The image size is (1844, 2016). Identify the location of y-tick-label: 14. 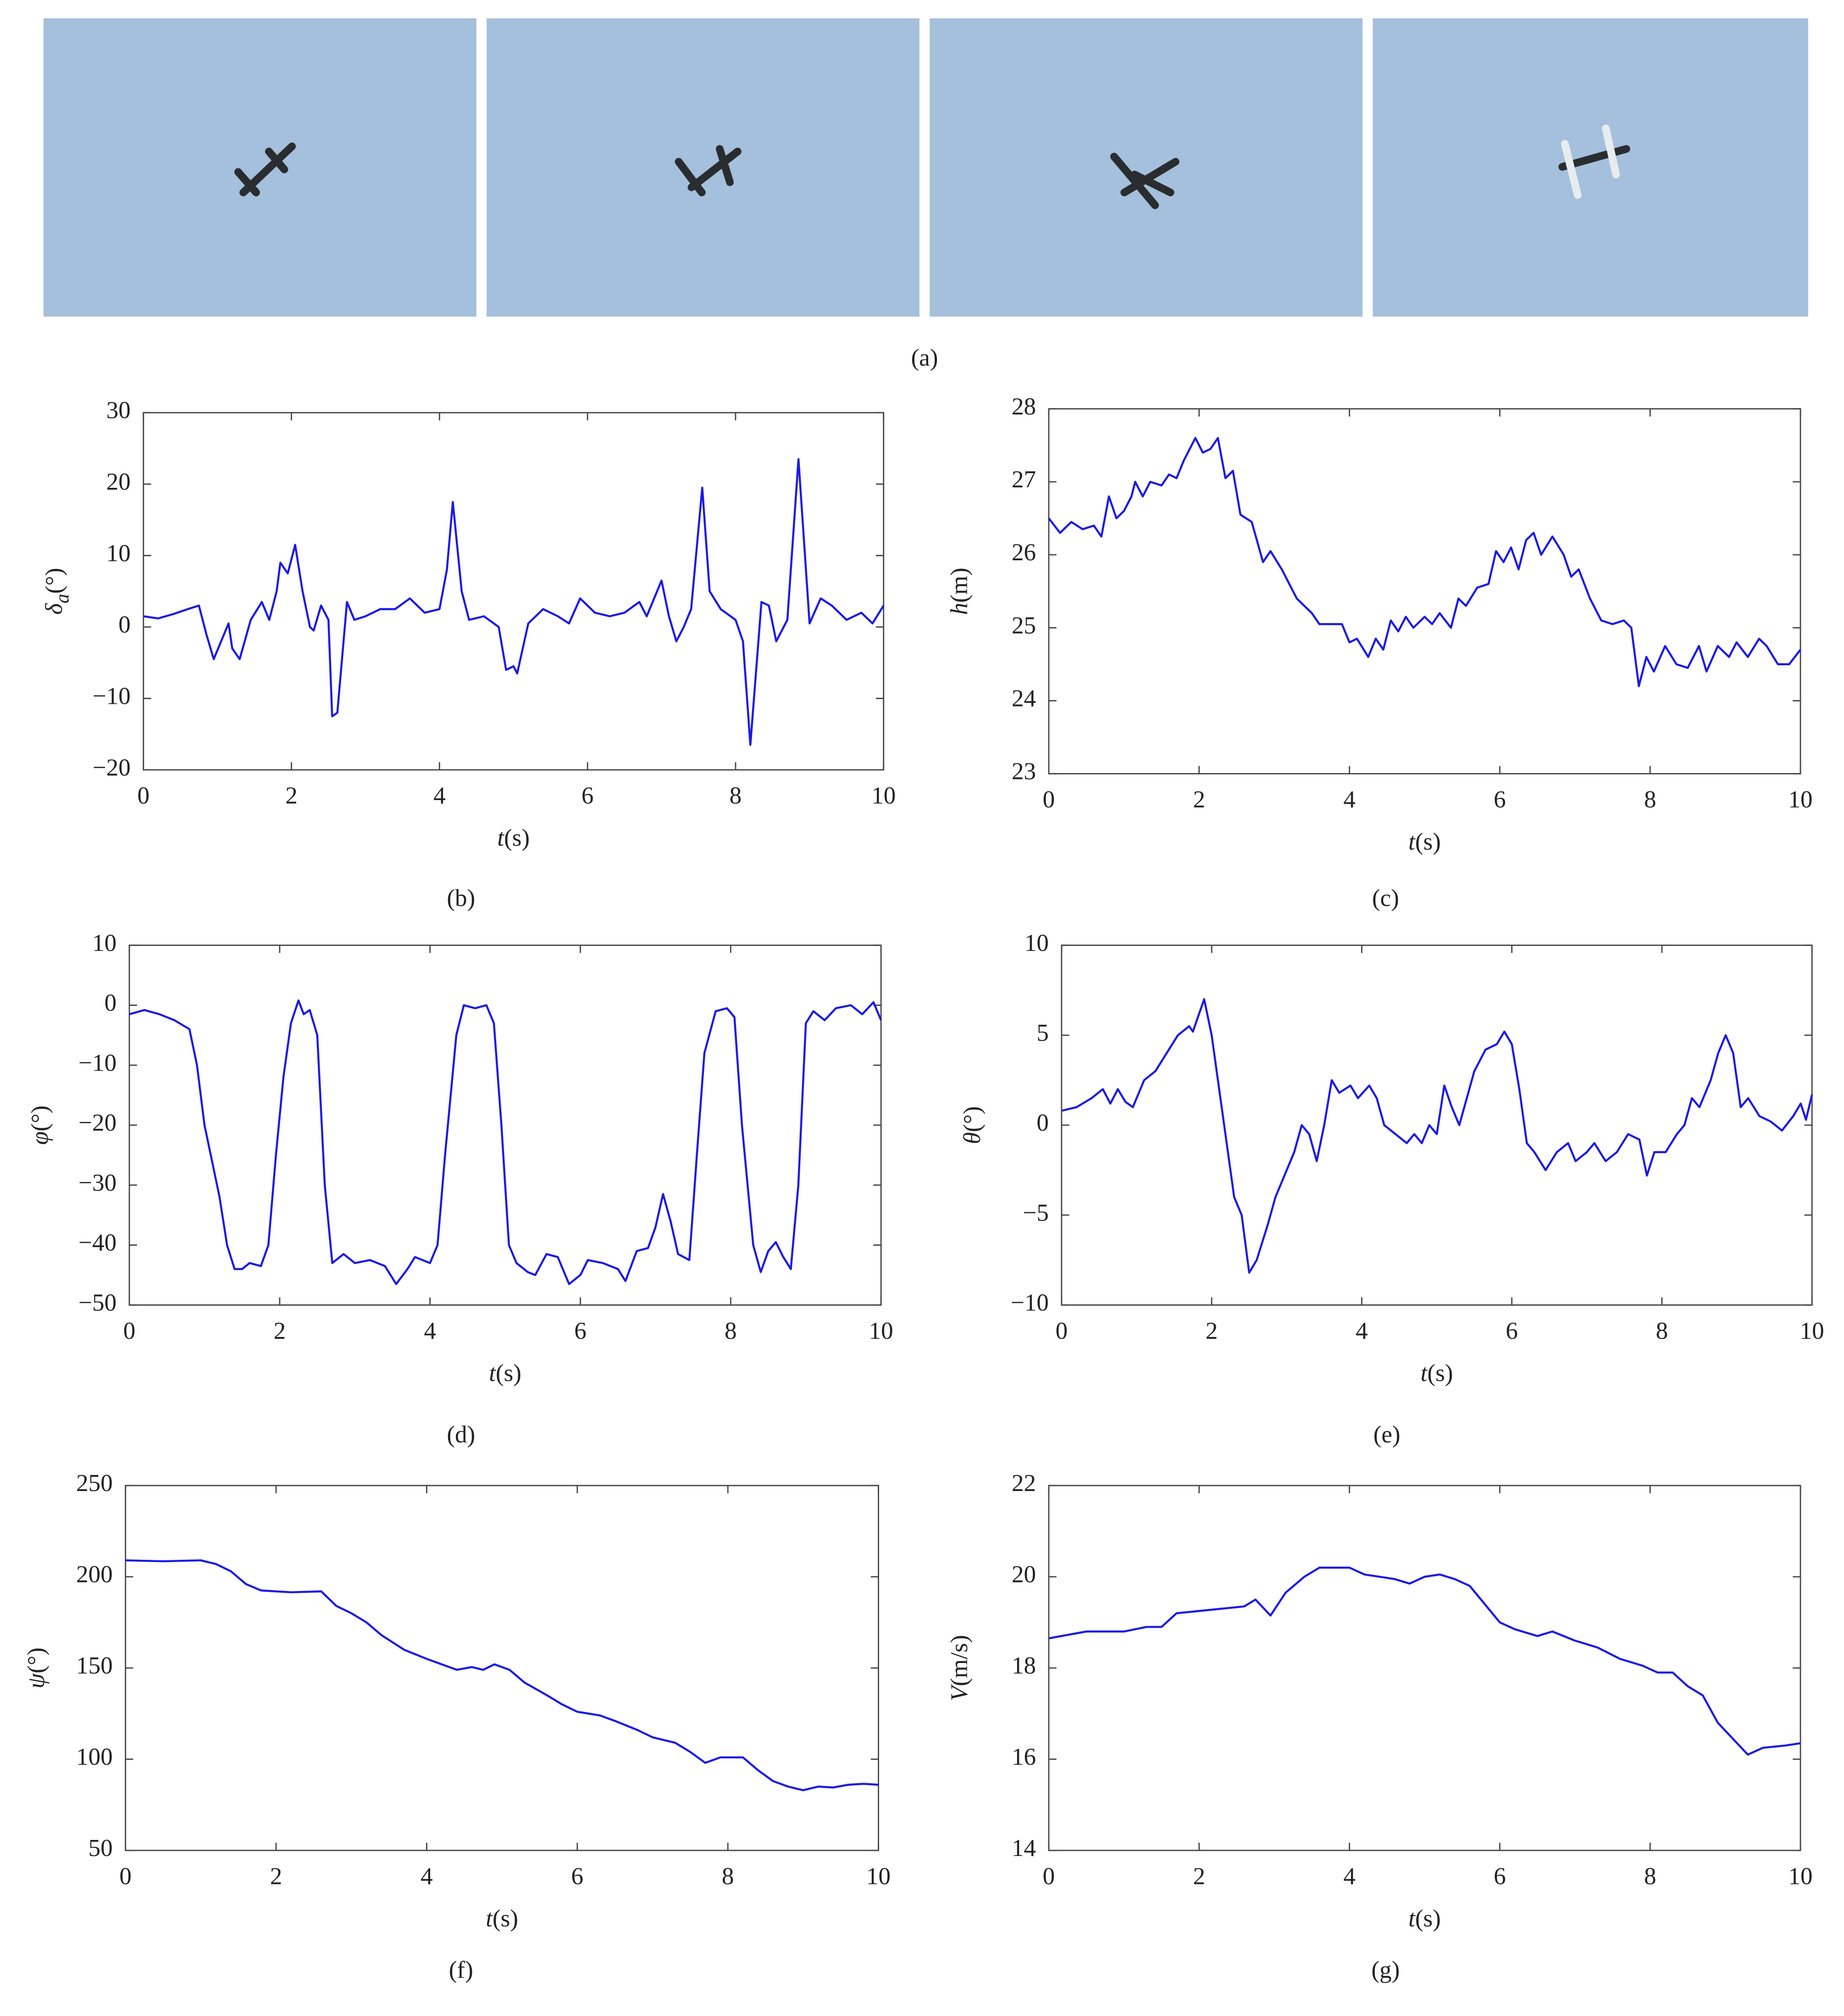
(1024, 1848).